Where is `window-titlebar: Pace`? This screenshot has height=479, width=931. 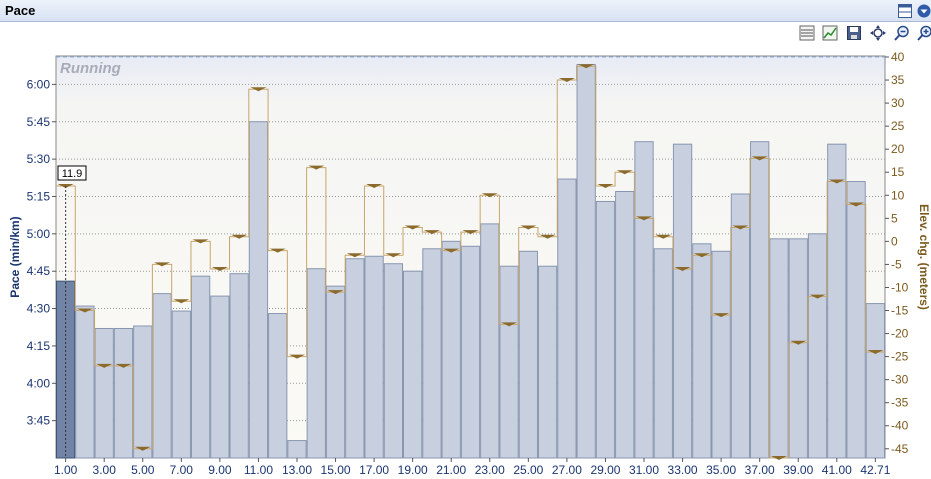 window-titlebar: Pace is located at coordinates (465, 11).